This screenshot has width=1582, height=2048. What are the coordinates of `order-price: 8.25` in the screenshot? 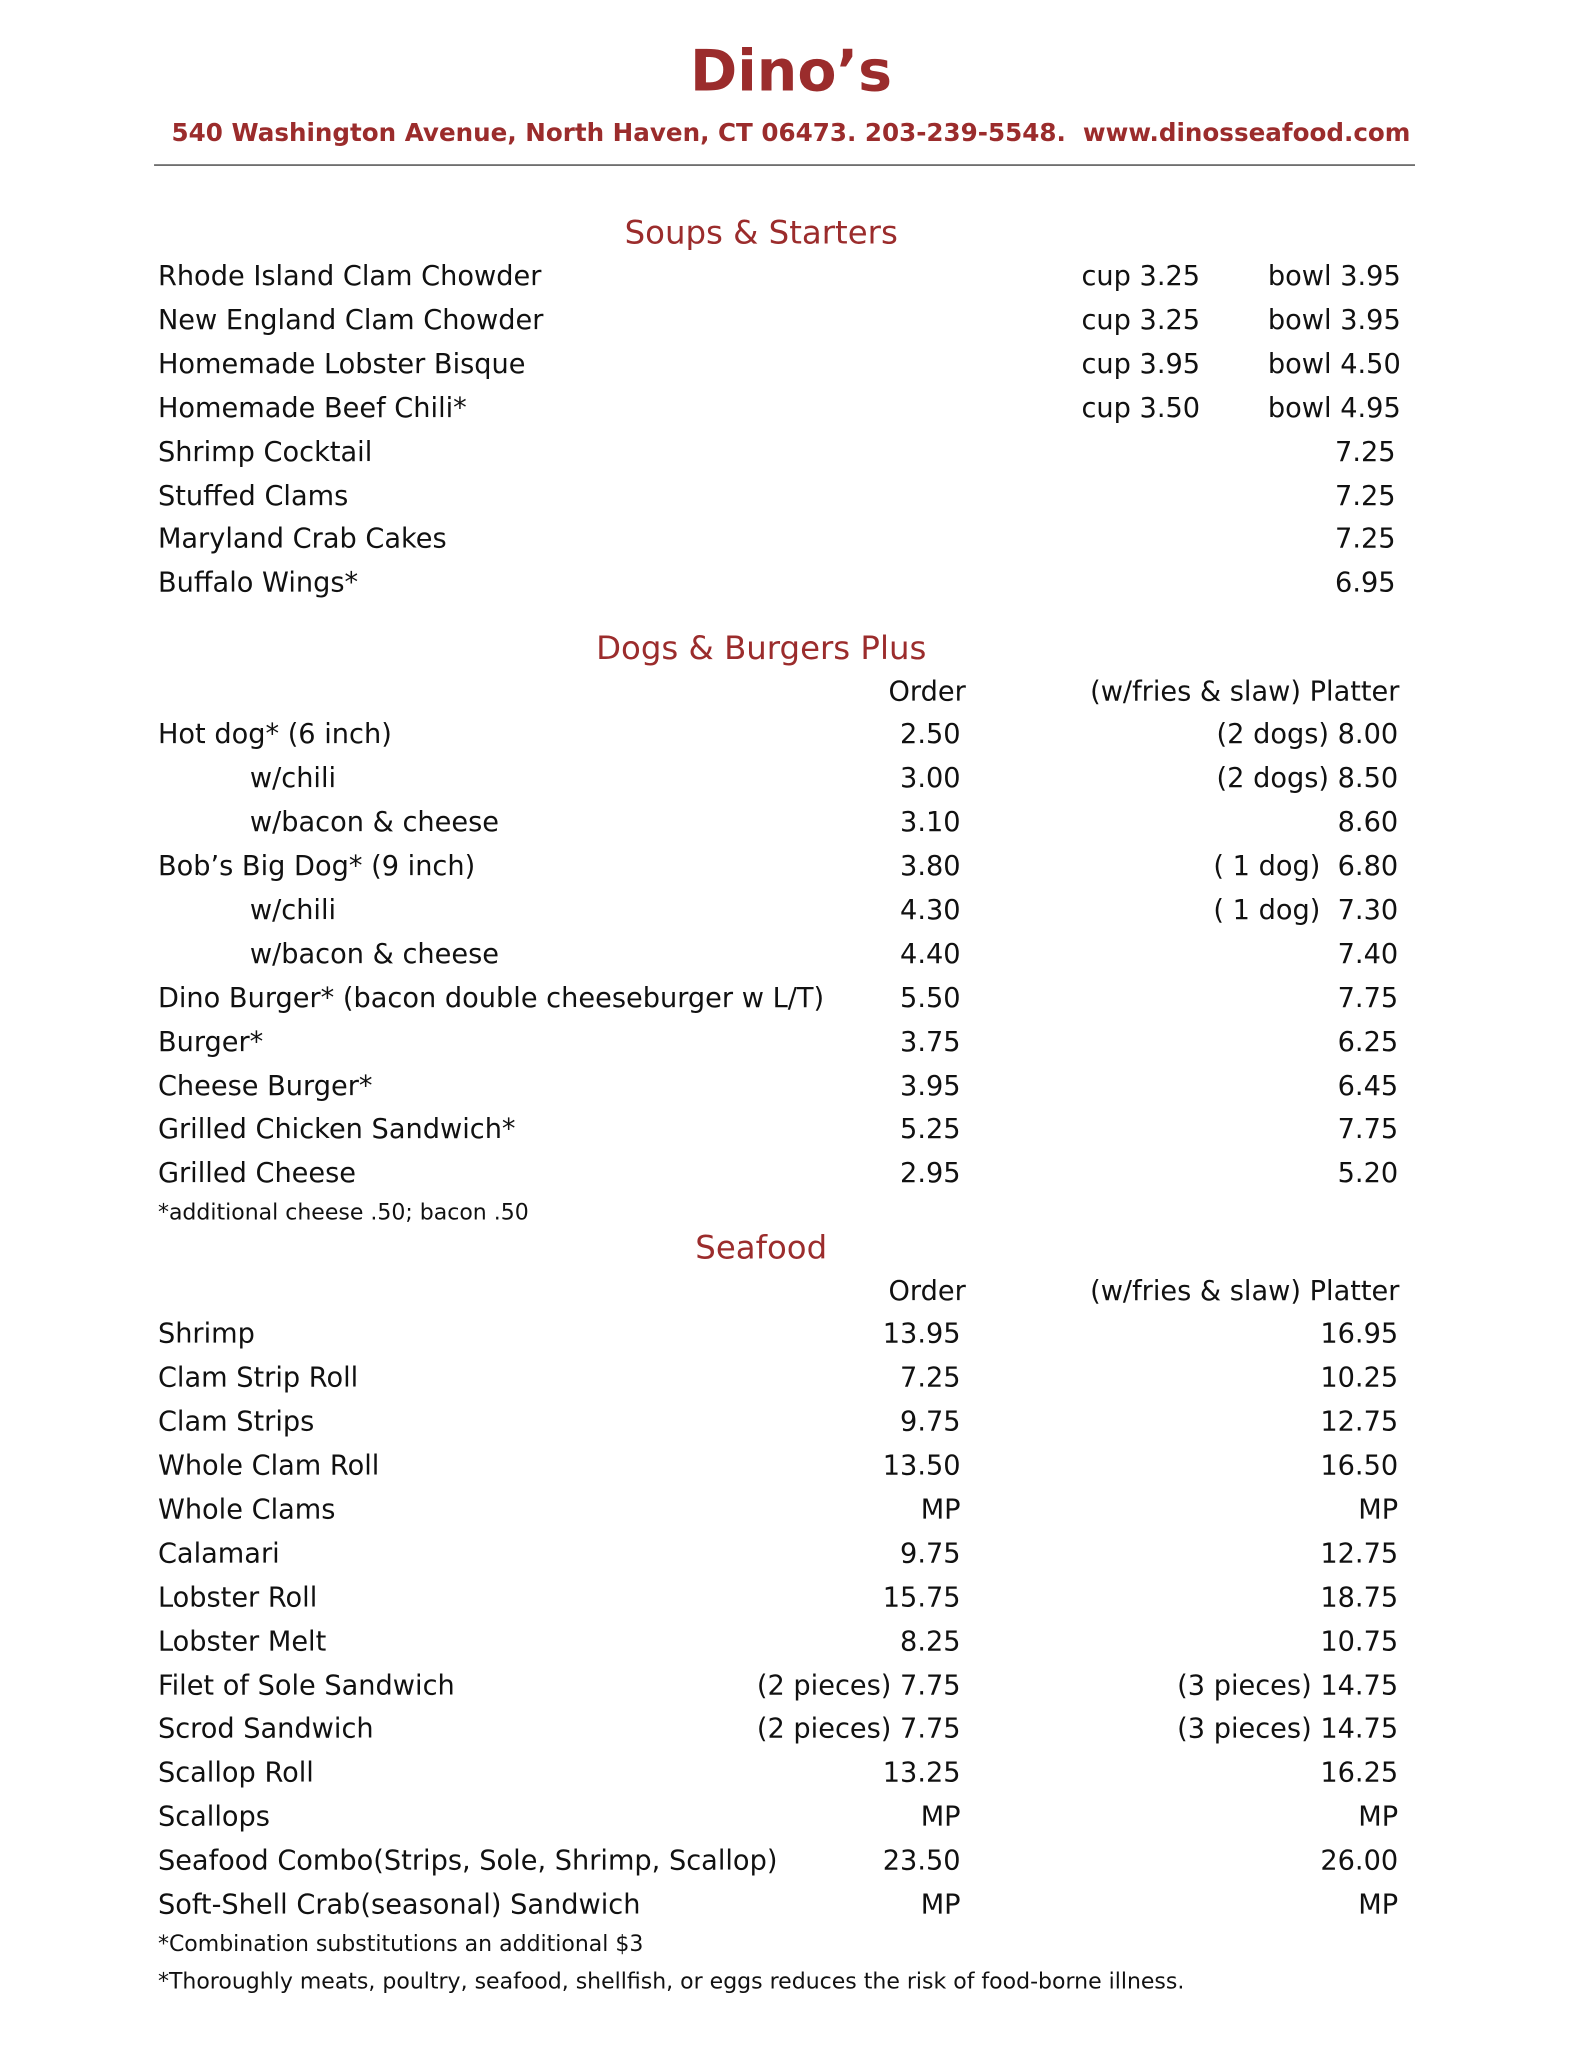 It's located at (930, 1641).